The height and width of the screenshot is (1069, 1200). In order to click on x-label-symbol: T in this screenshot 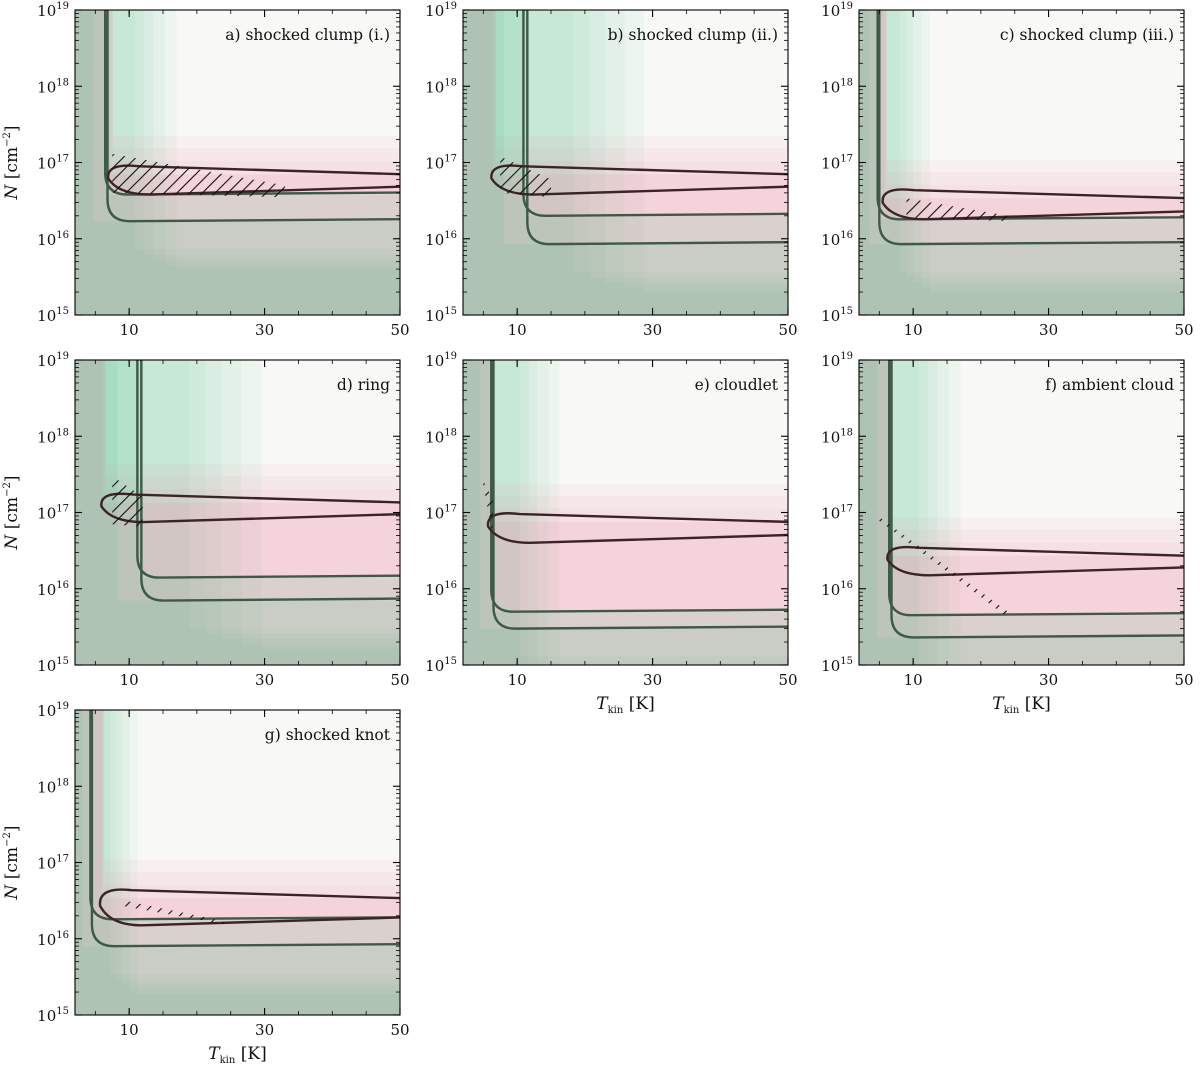, I will do `click(602, 704)`.